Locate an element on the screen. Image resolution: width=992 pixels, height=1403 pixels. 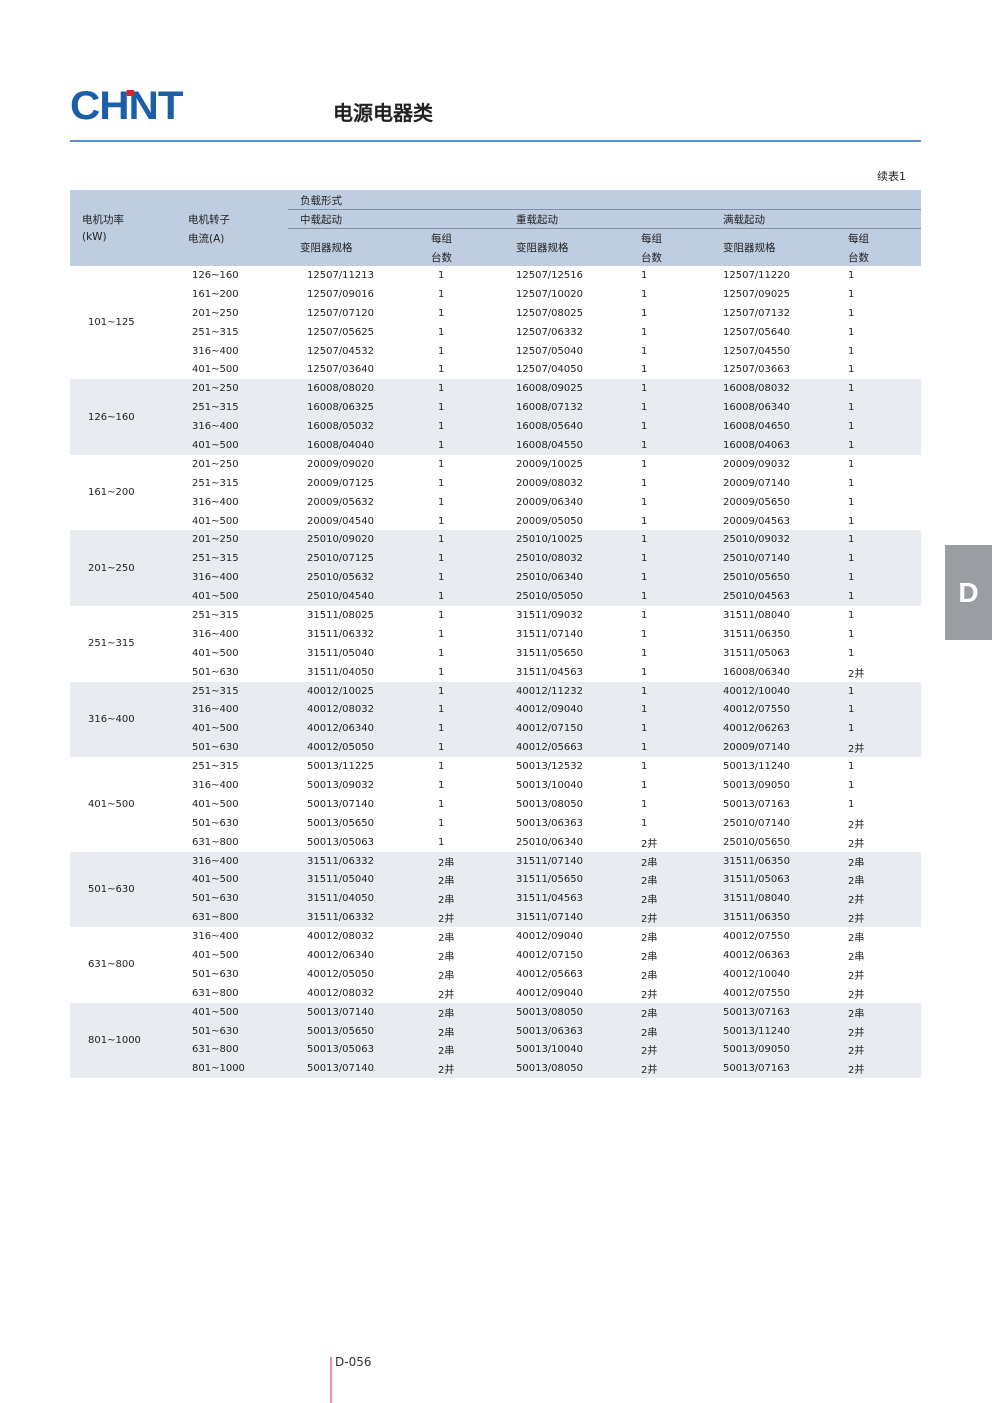
full-spec-cell: 16008/06340 is located at coordinates (756, 672).